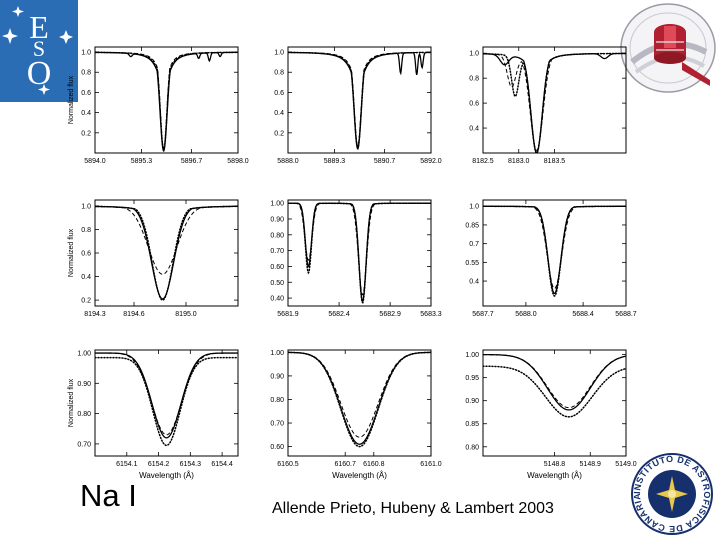 The height and width of the screenshot is (540, 720). I want to click on eso-letter-e: E, so click(39, 27).